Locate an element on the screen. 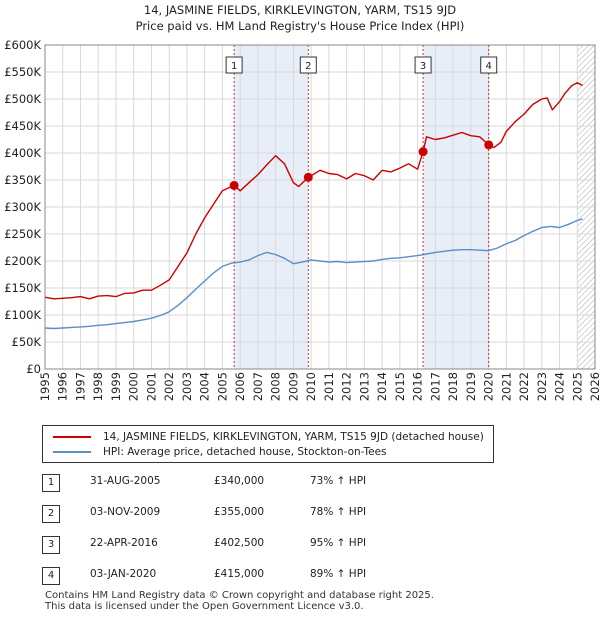 The height and width of the screenshot is (620, 600). x-tick-label: 2007 is located at coordinates (258, 386).